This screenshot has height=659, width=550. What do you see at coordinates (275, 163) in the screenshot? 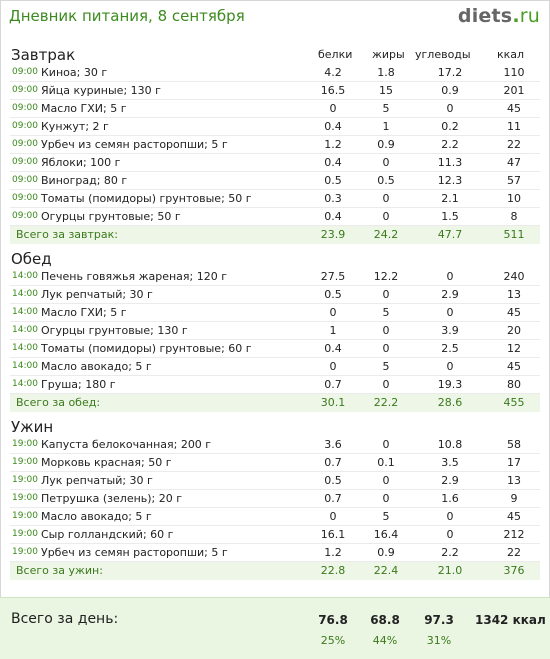
I see `food-row: 09:00 Яблоки; 100 г 0.4 0 11.3 47` at bounding box center [275, 163].